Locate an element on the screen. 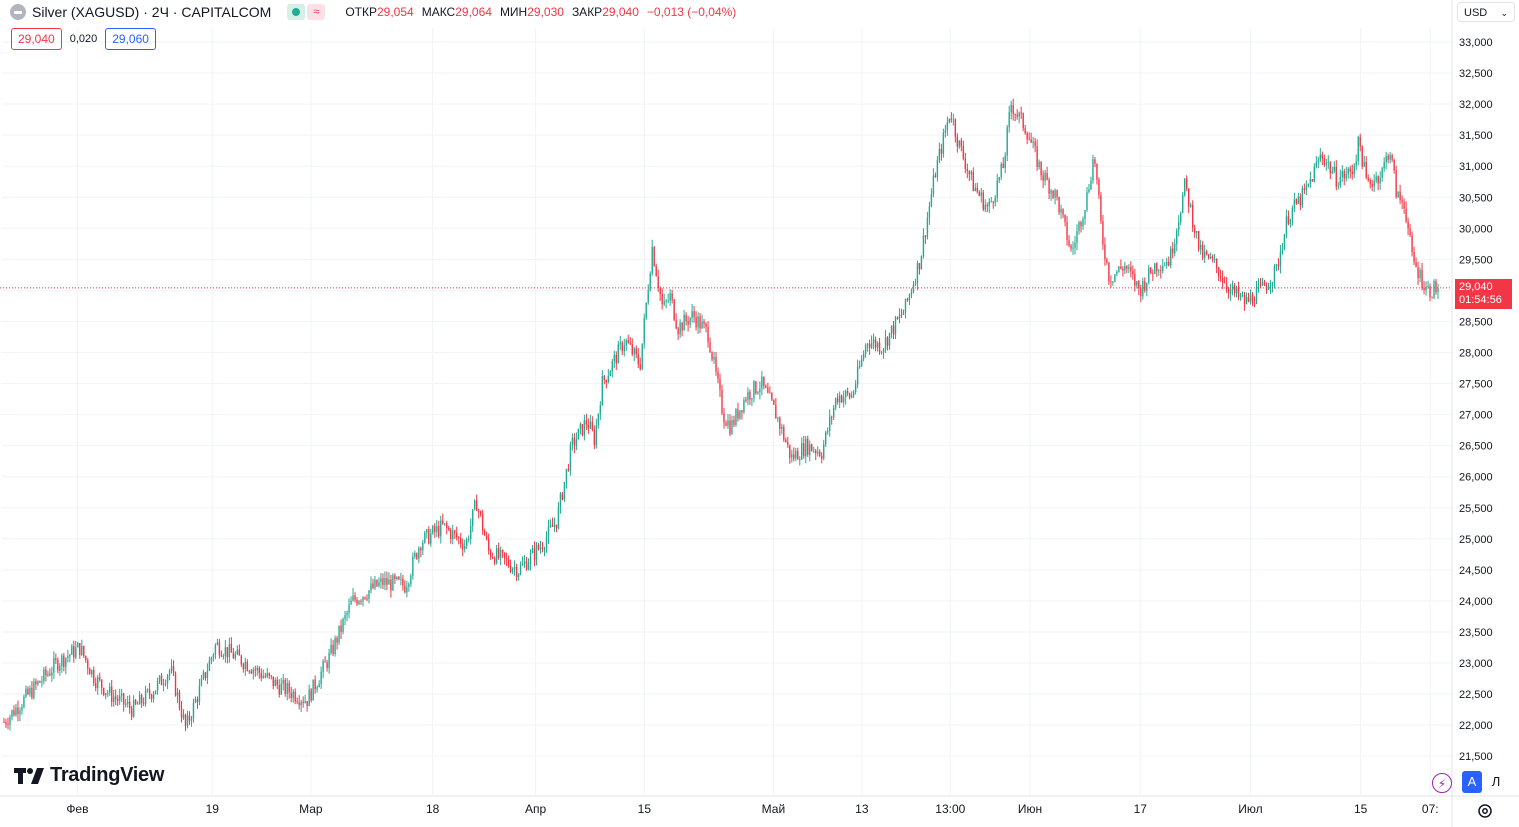  tradingview-logo: TradingView is located at coordinates (89, 775).